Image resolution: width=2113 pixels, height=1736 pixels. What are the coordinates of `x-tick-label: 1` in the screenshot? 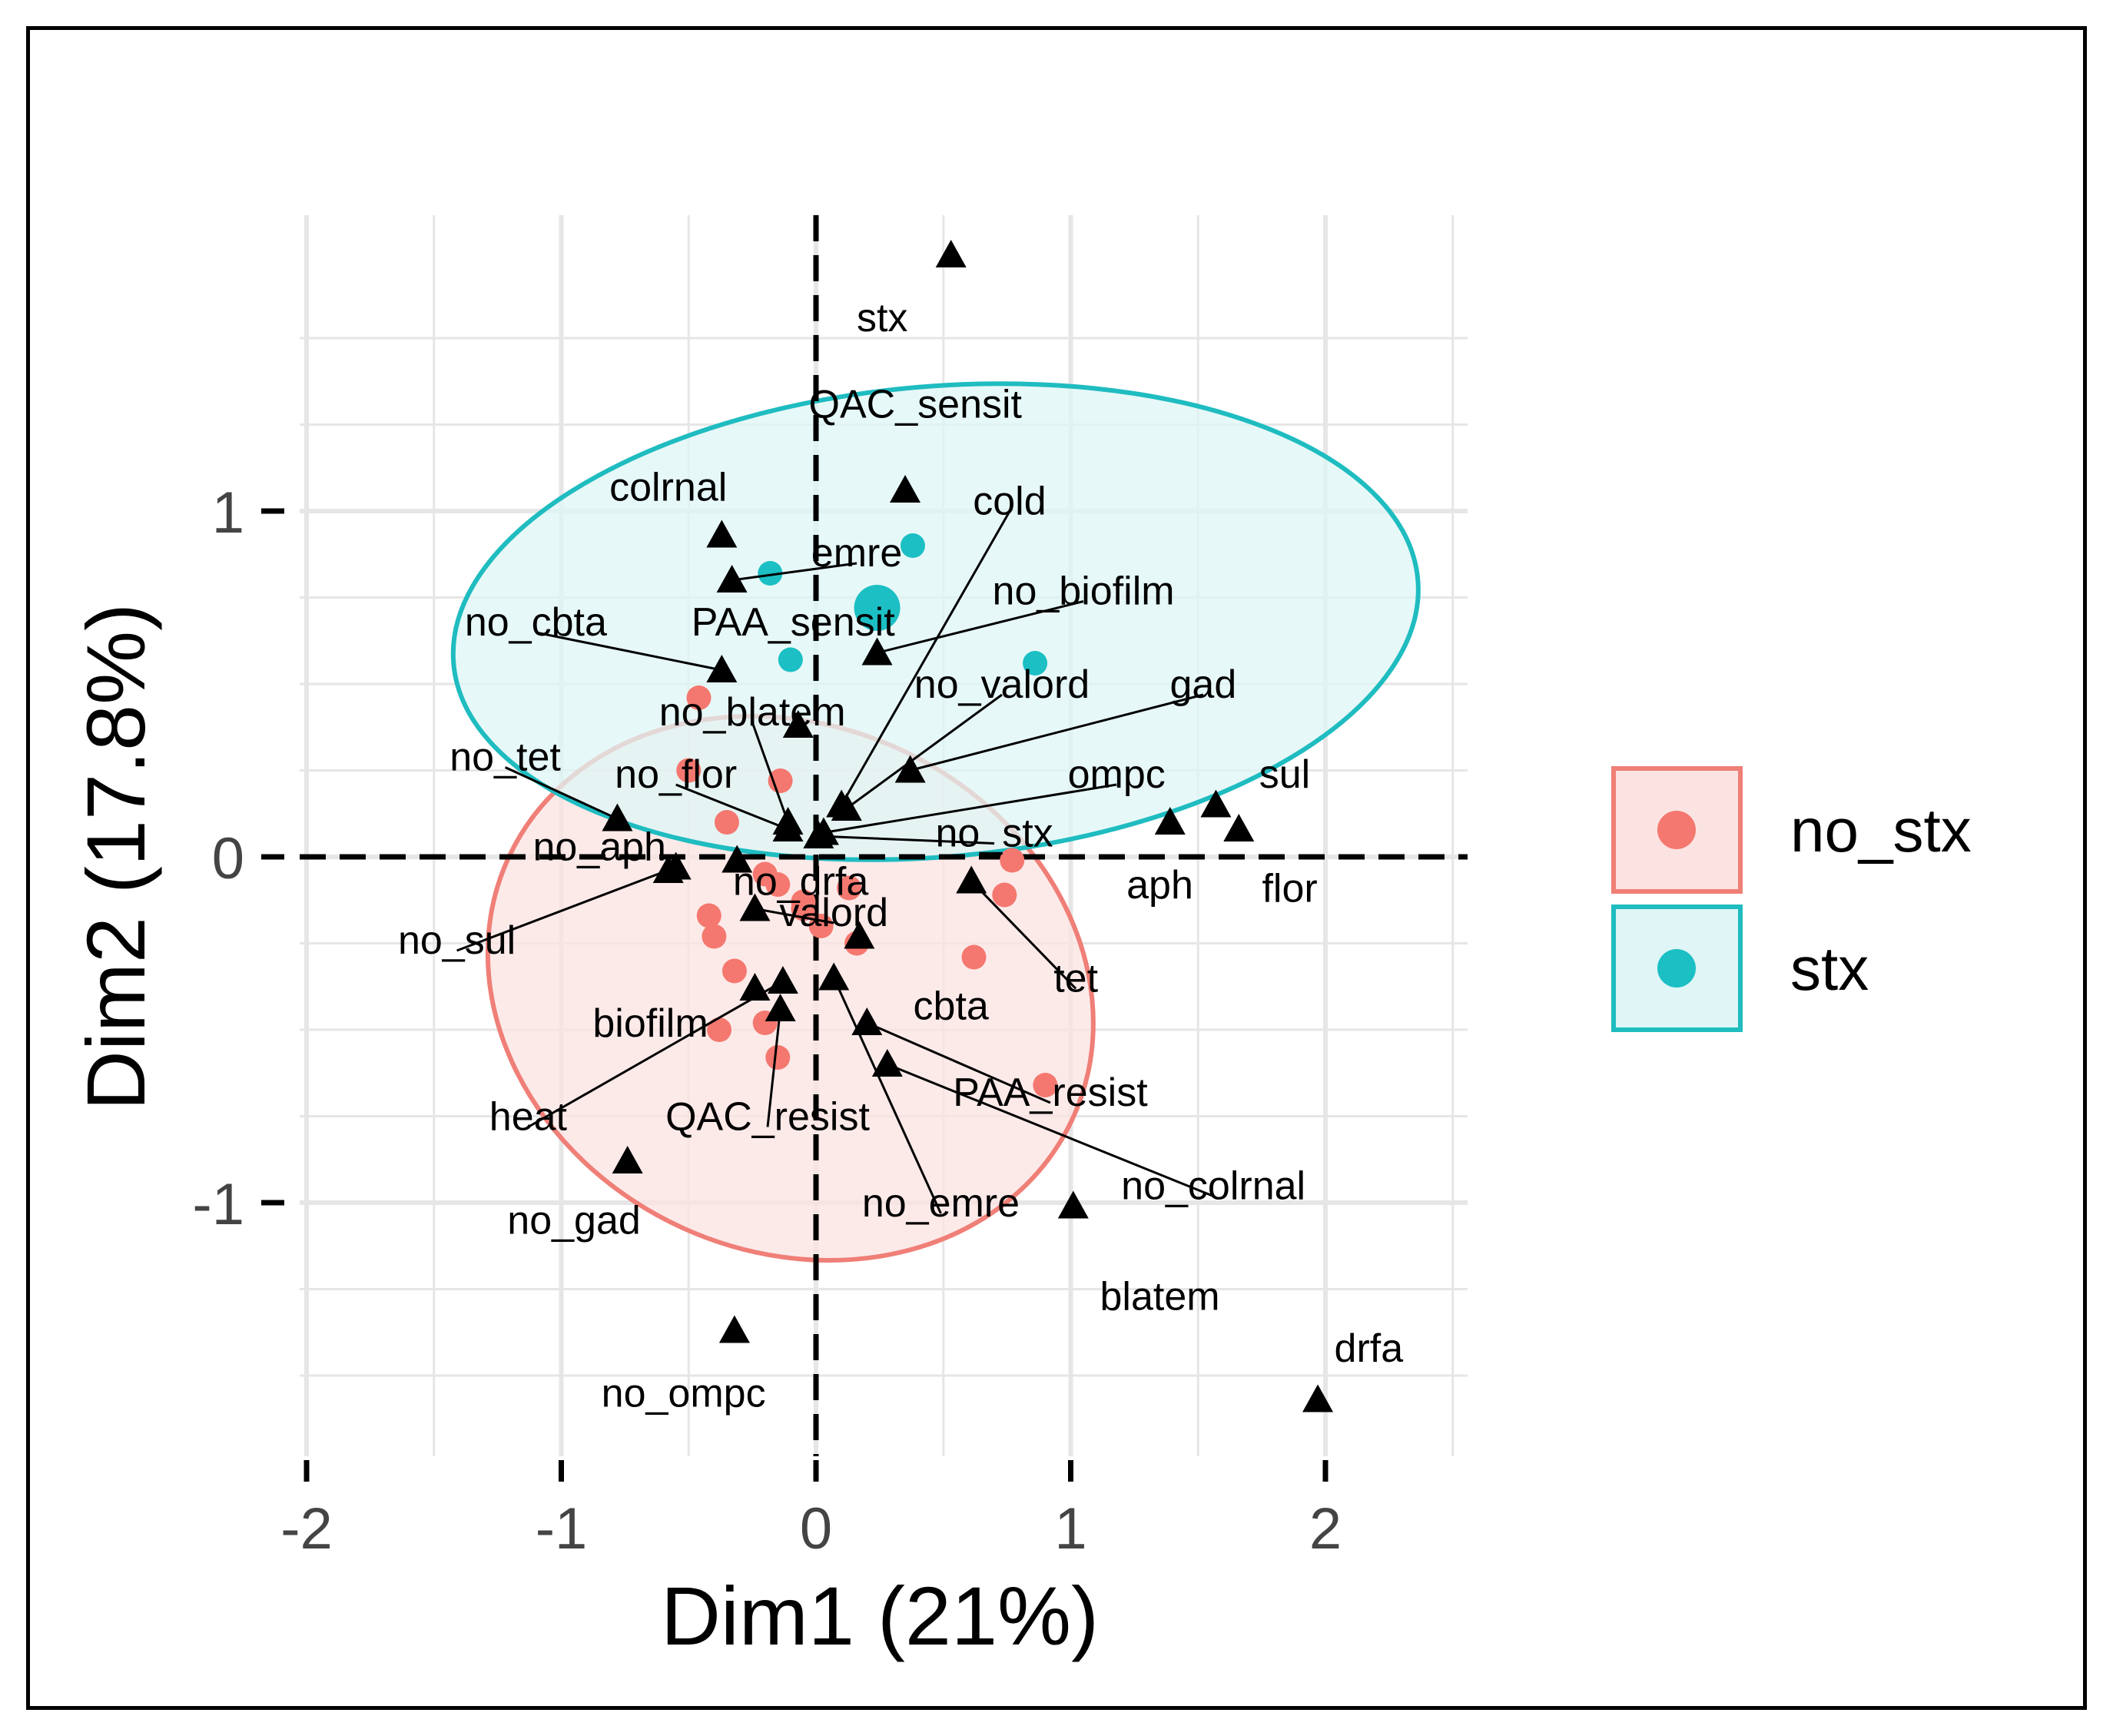 It's located at (1070, 1529).